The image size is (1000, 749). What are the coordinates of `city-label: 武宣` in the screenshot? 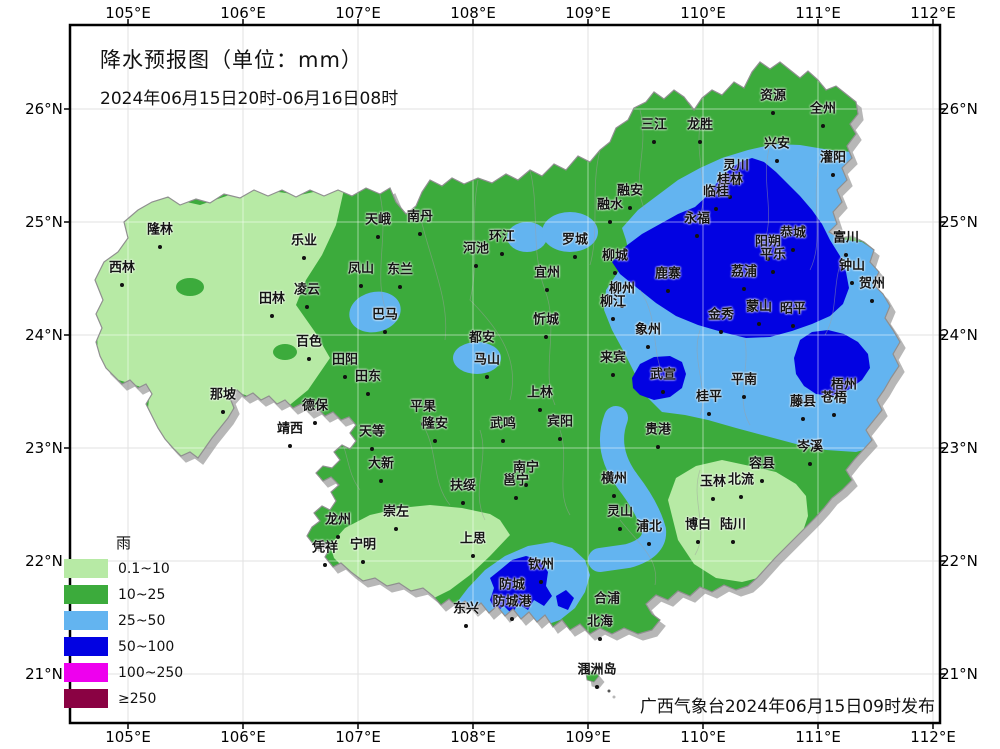 It's located at (663, 375).